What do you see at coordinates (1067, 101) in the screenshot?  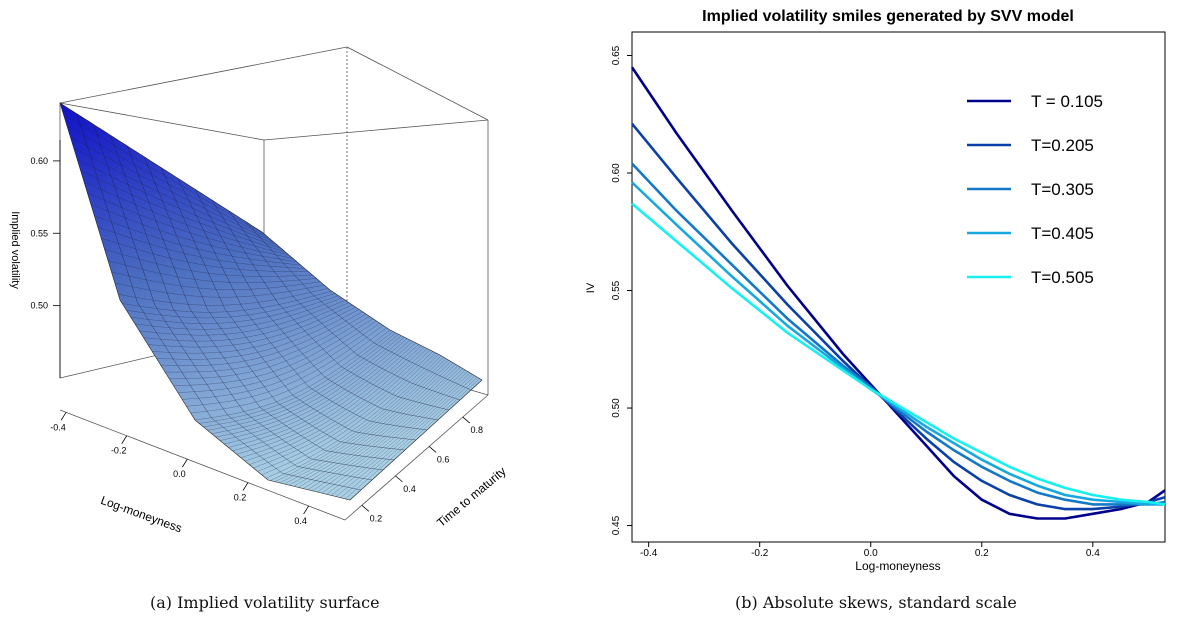 I see `legend-label-0: T = 0.105` at bounding box center [1067, 101].